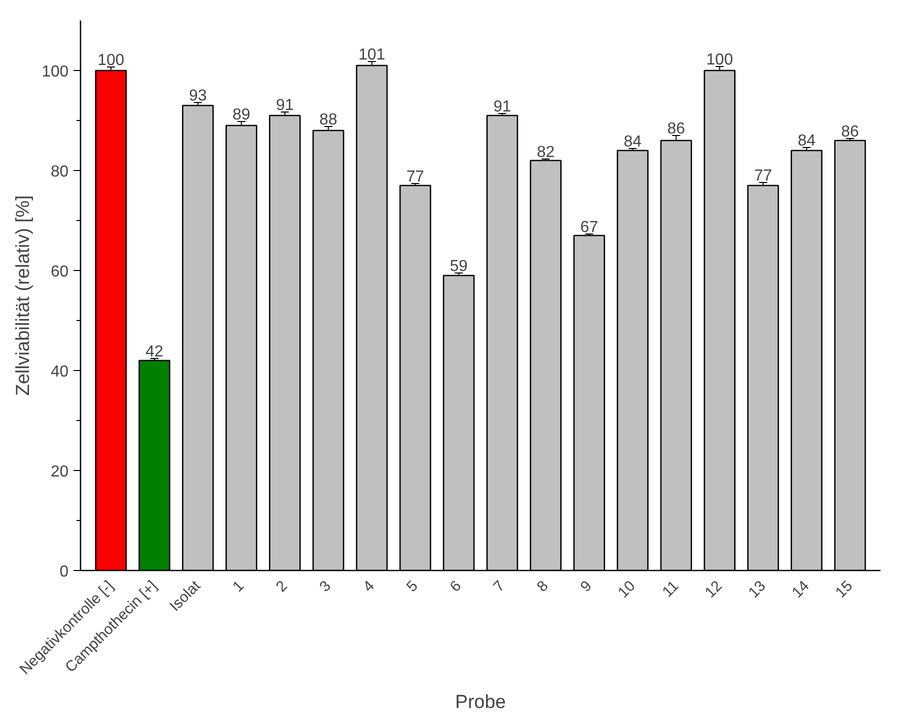 This screenshot has width=912, height=727. What do you see at coordinates (155, 352) in the screenshot?
I see `data-label: 42` at bounding box center [155, 352].